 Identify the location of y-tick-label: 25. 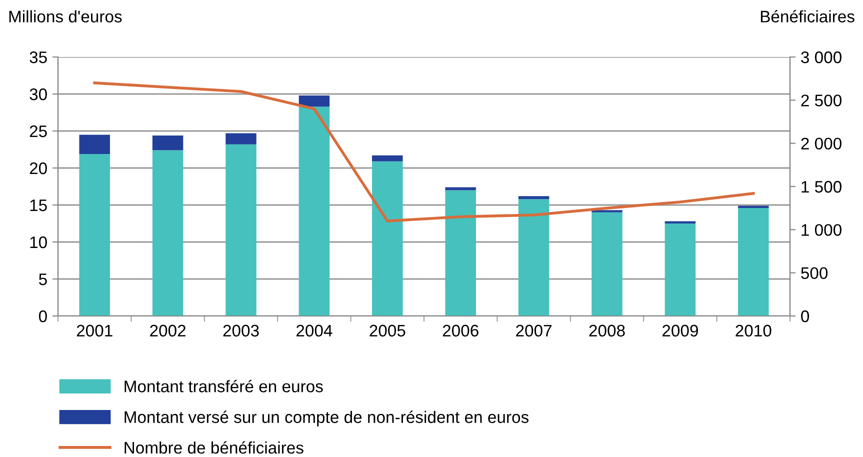
(38, 131).